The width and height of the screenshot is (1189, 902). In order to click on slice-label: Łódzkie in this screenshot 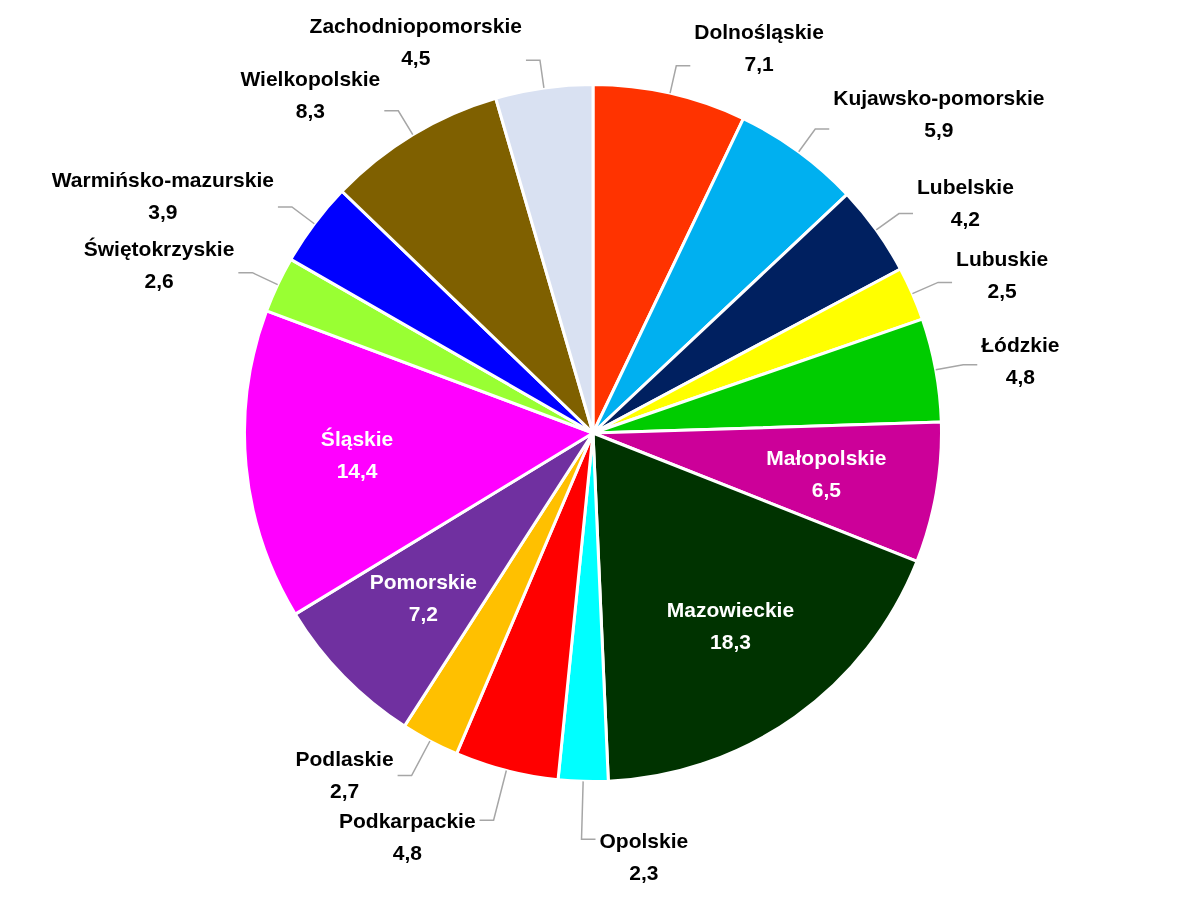, I will do `click(1020, 345)`.